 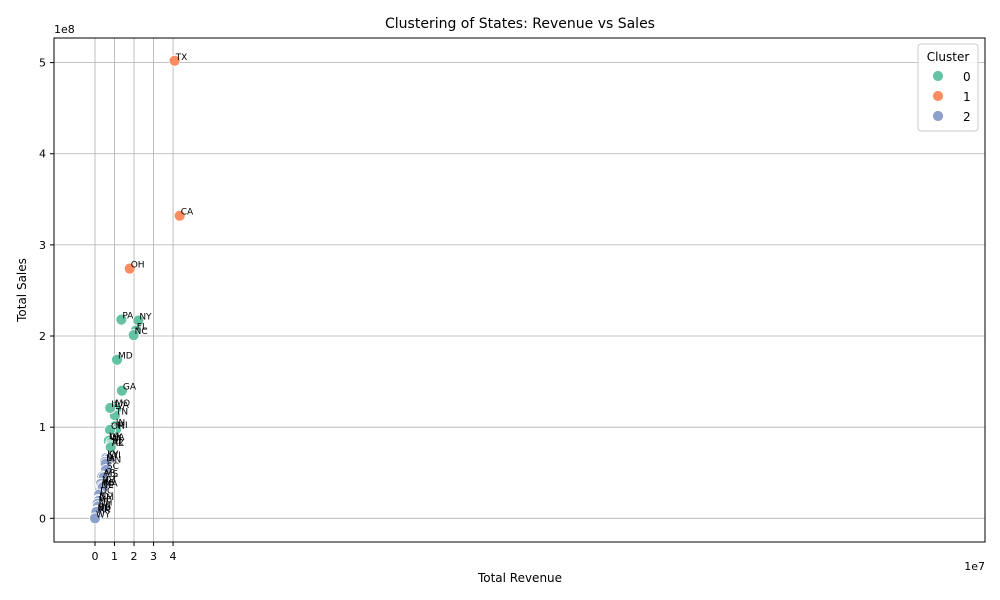 I want to click on point-label-ak: AK, so click(x=104, y=511).